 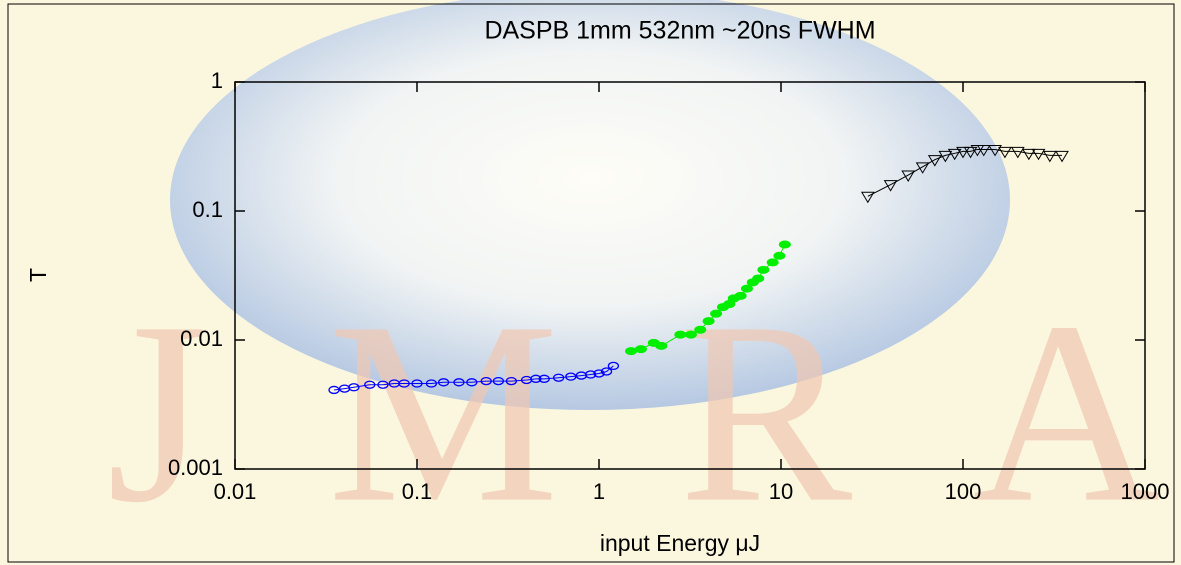 What do you see at coordinates (599, 491) in the screenshot?
I see `x-tick-label: 1` at bounding box center [599, 491].